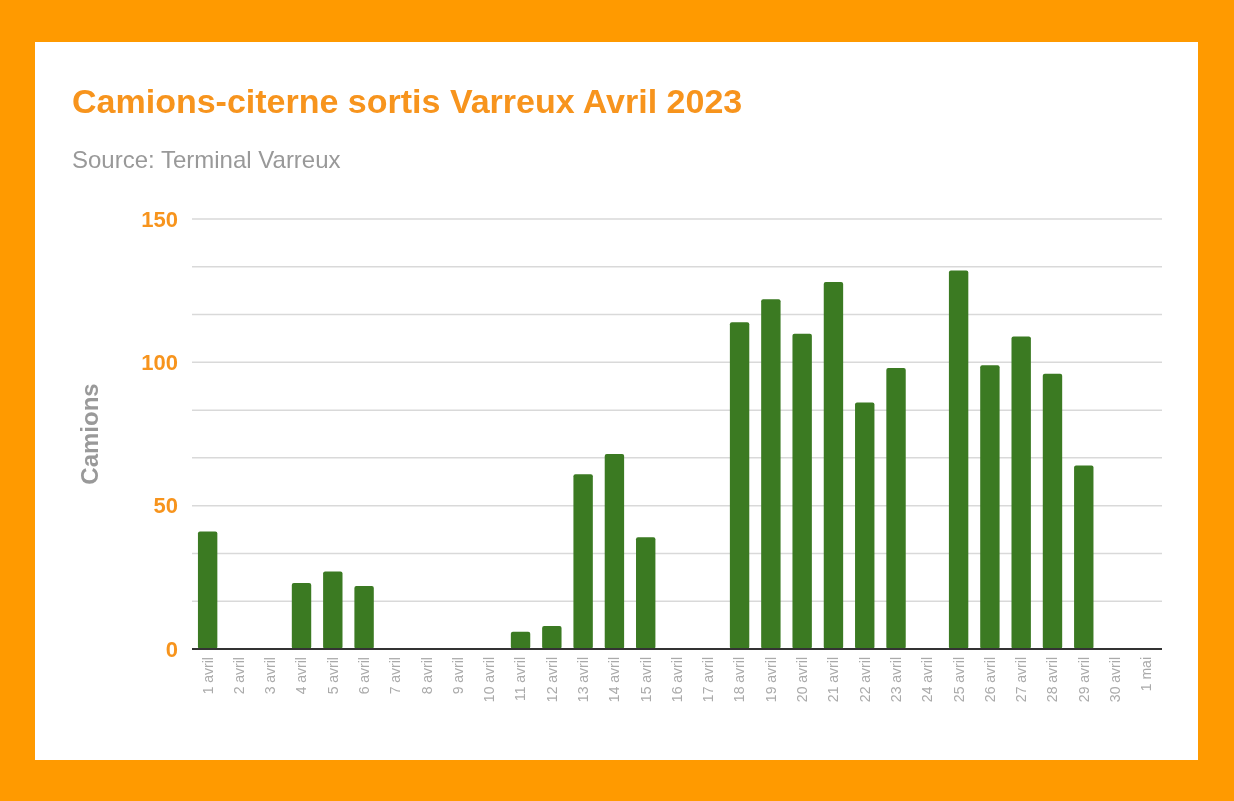  I want to click on x-tick-label: 15 avril, so click(645, 680).